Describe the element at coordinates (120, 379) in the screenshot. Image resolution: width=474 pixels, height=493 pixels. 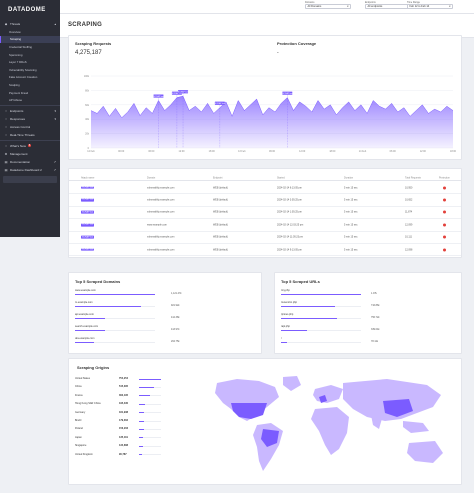
I see `origin-row: United States 754,254` at that location.